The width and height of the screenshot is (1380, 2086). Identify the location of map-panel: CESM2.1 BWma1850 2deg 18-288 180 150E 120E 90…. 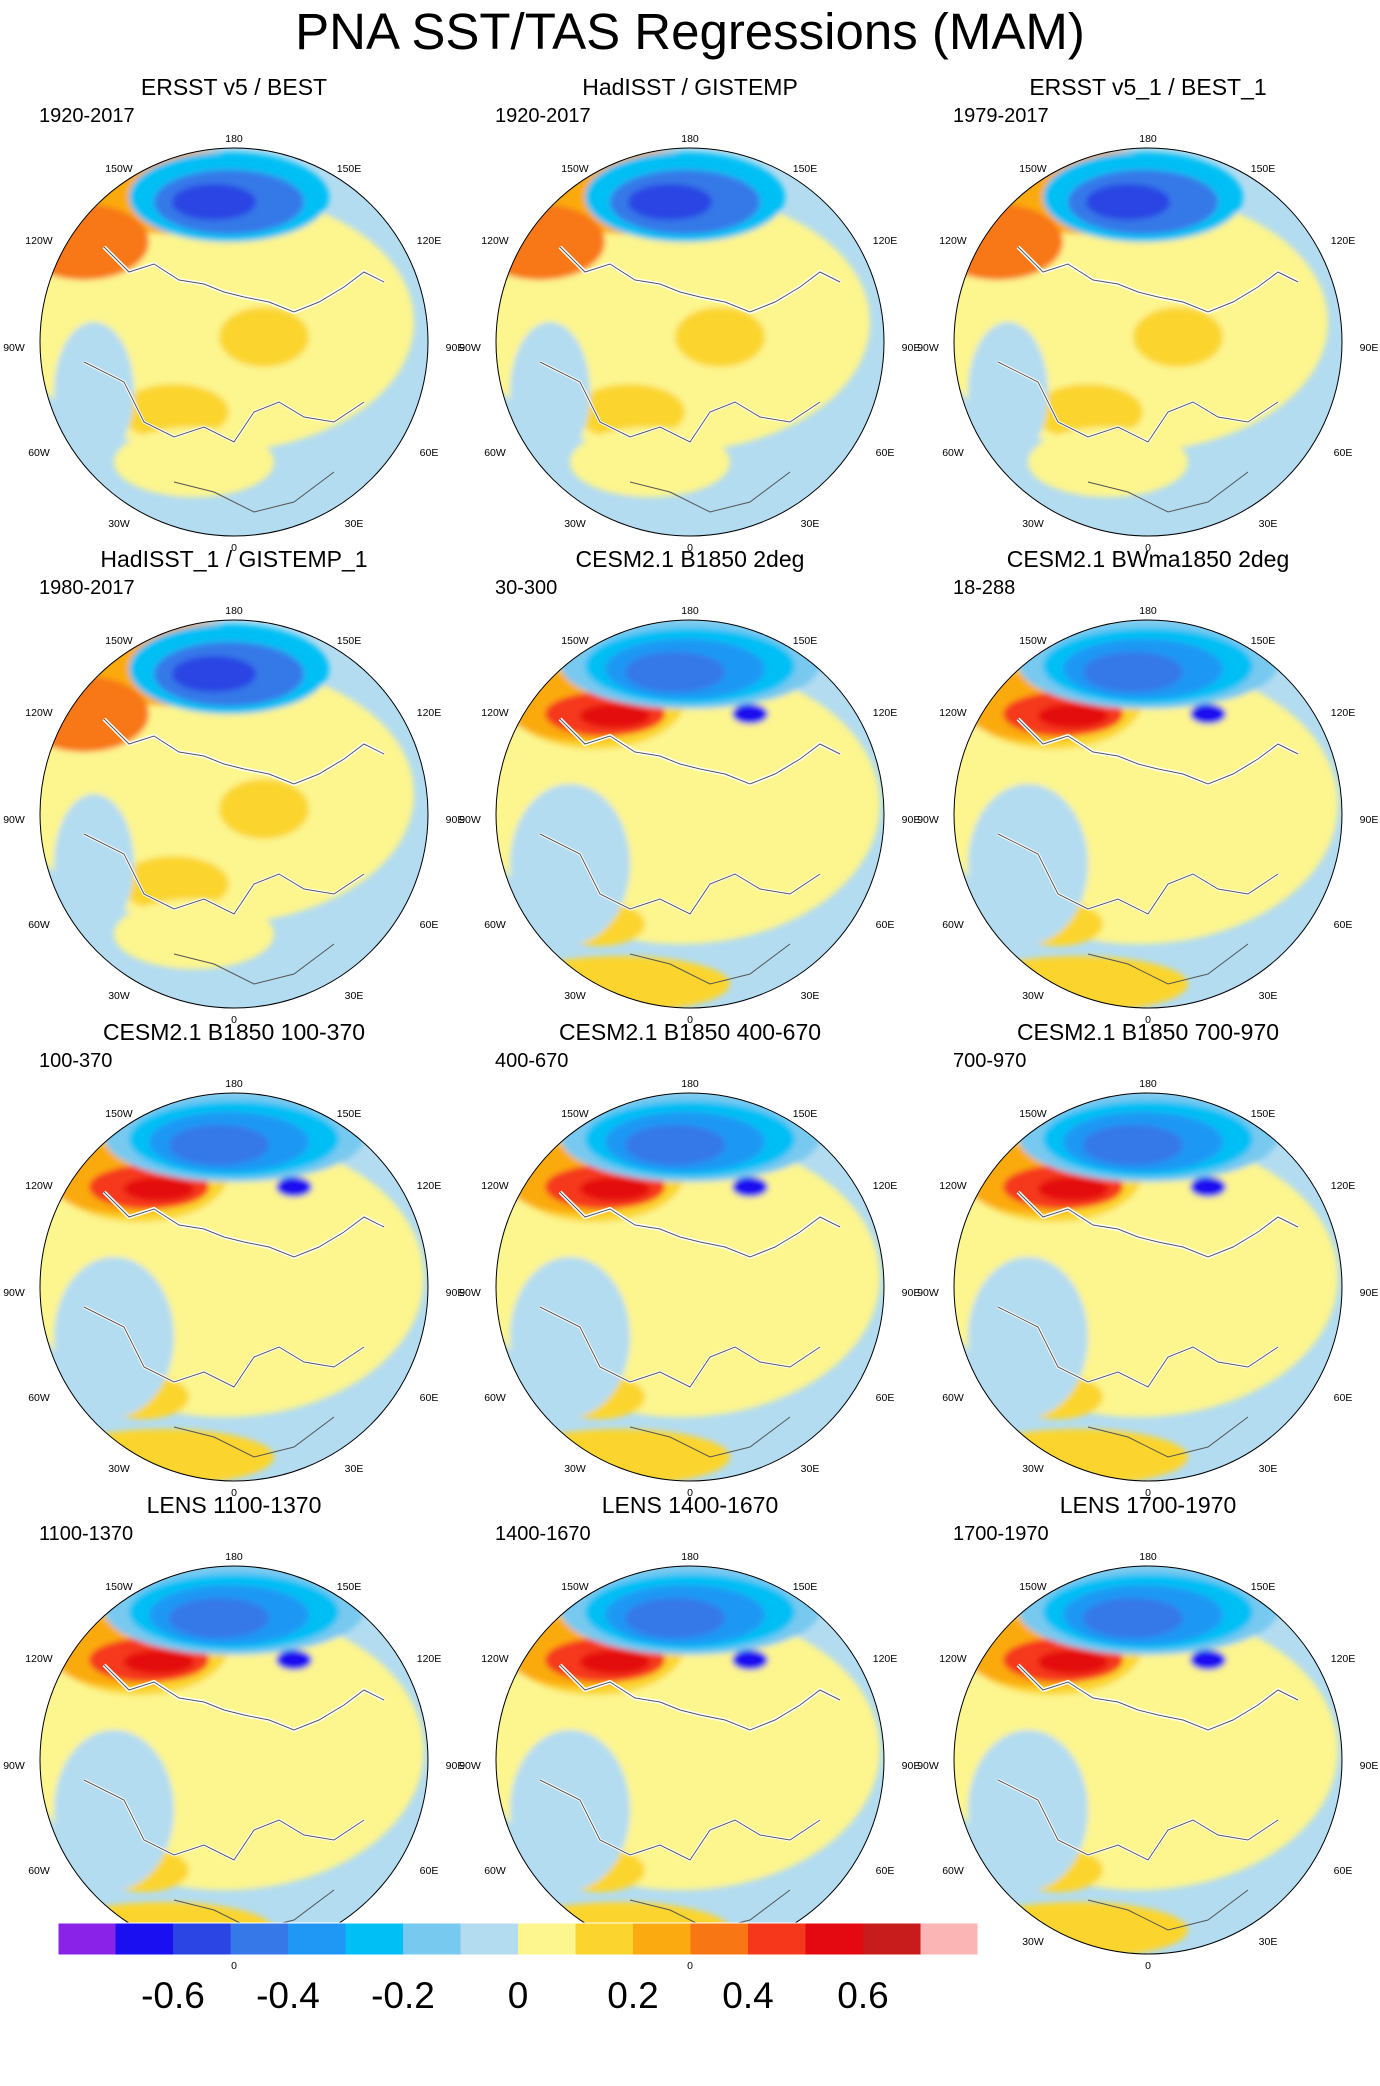
(1147, 786).